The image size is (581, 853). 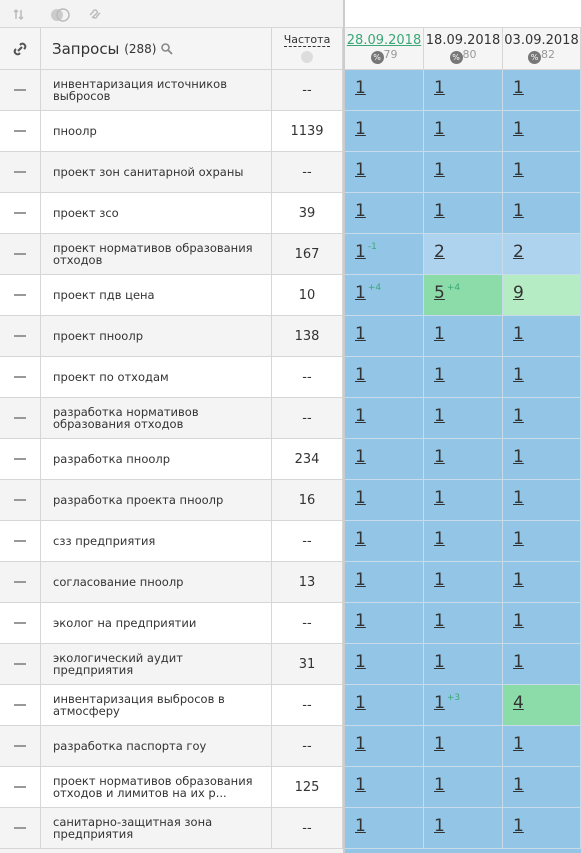 I want to click on frequency: --, so click(x=307, y=623).